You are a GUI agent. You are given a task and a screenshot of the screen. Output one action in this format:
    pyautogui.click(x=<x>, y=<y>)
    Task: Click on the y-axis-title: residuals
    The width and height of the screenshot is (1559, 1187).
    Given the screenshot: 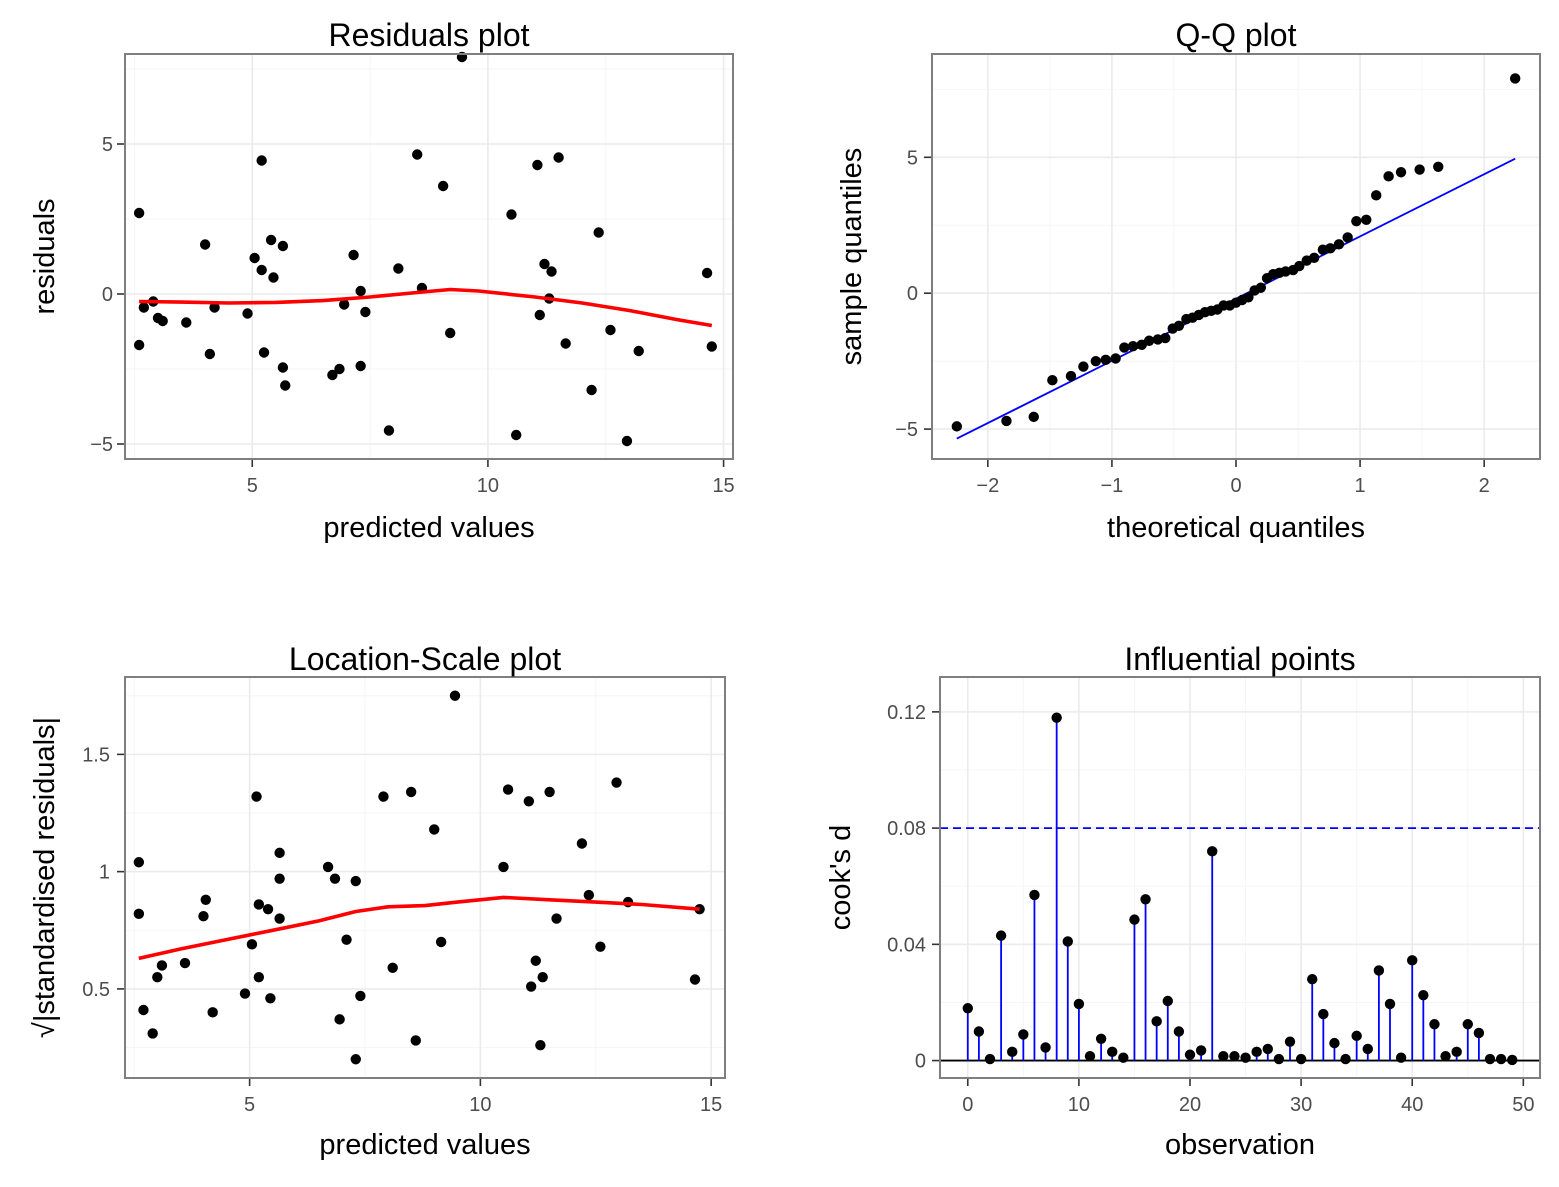 What is the action you would take?
    pyautogui.click(x=45, y=256)
    